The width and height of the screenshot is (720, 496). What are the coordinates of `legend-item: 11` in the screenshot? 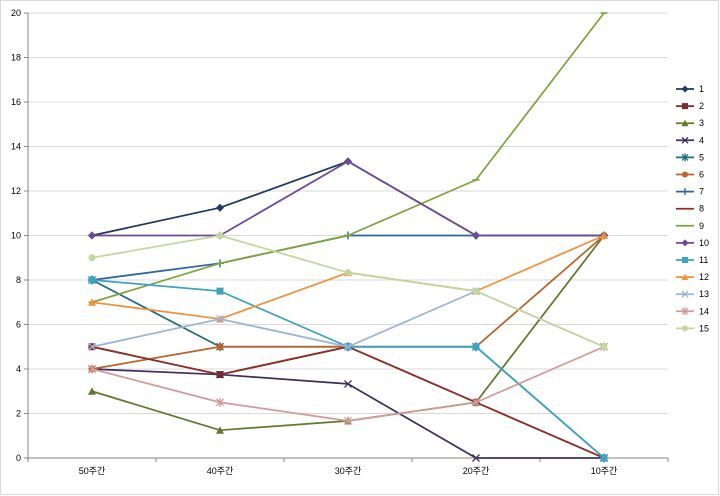 It's located at (692, 260).